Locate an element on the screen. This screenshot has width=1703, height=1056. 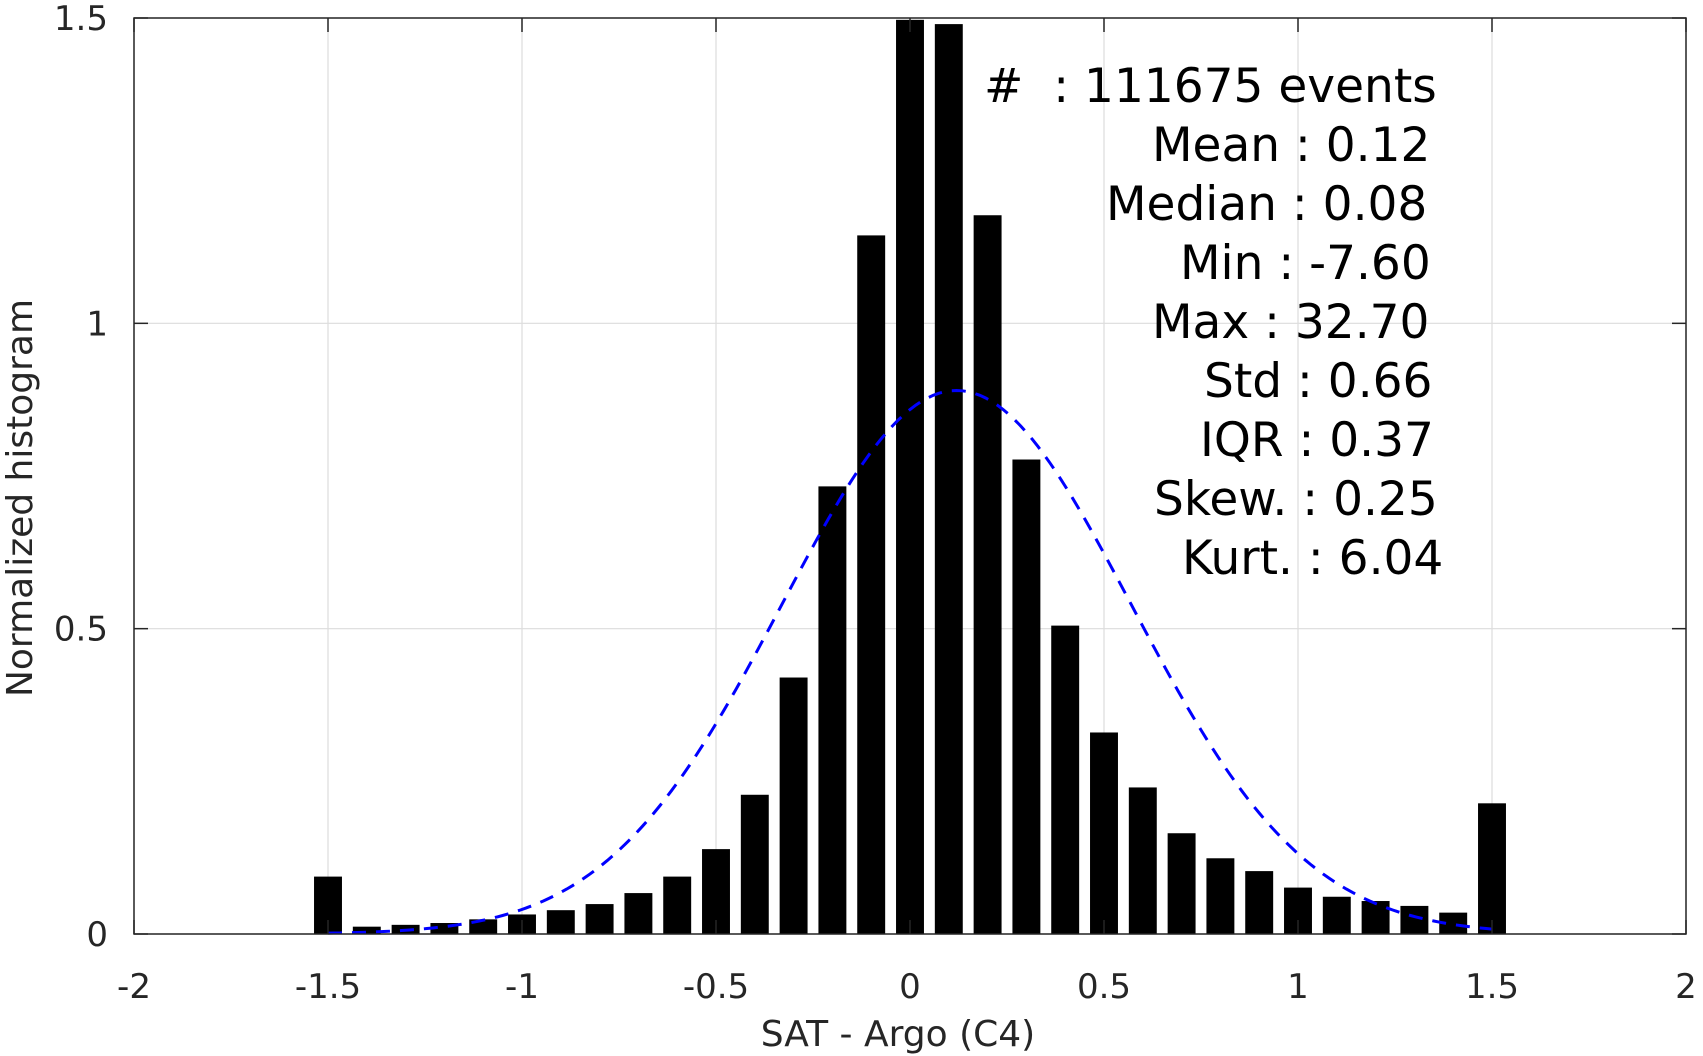
y-tick-label: 0.5 is located at coordinates (81, 630).